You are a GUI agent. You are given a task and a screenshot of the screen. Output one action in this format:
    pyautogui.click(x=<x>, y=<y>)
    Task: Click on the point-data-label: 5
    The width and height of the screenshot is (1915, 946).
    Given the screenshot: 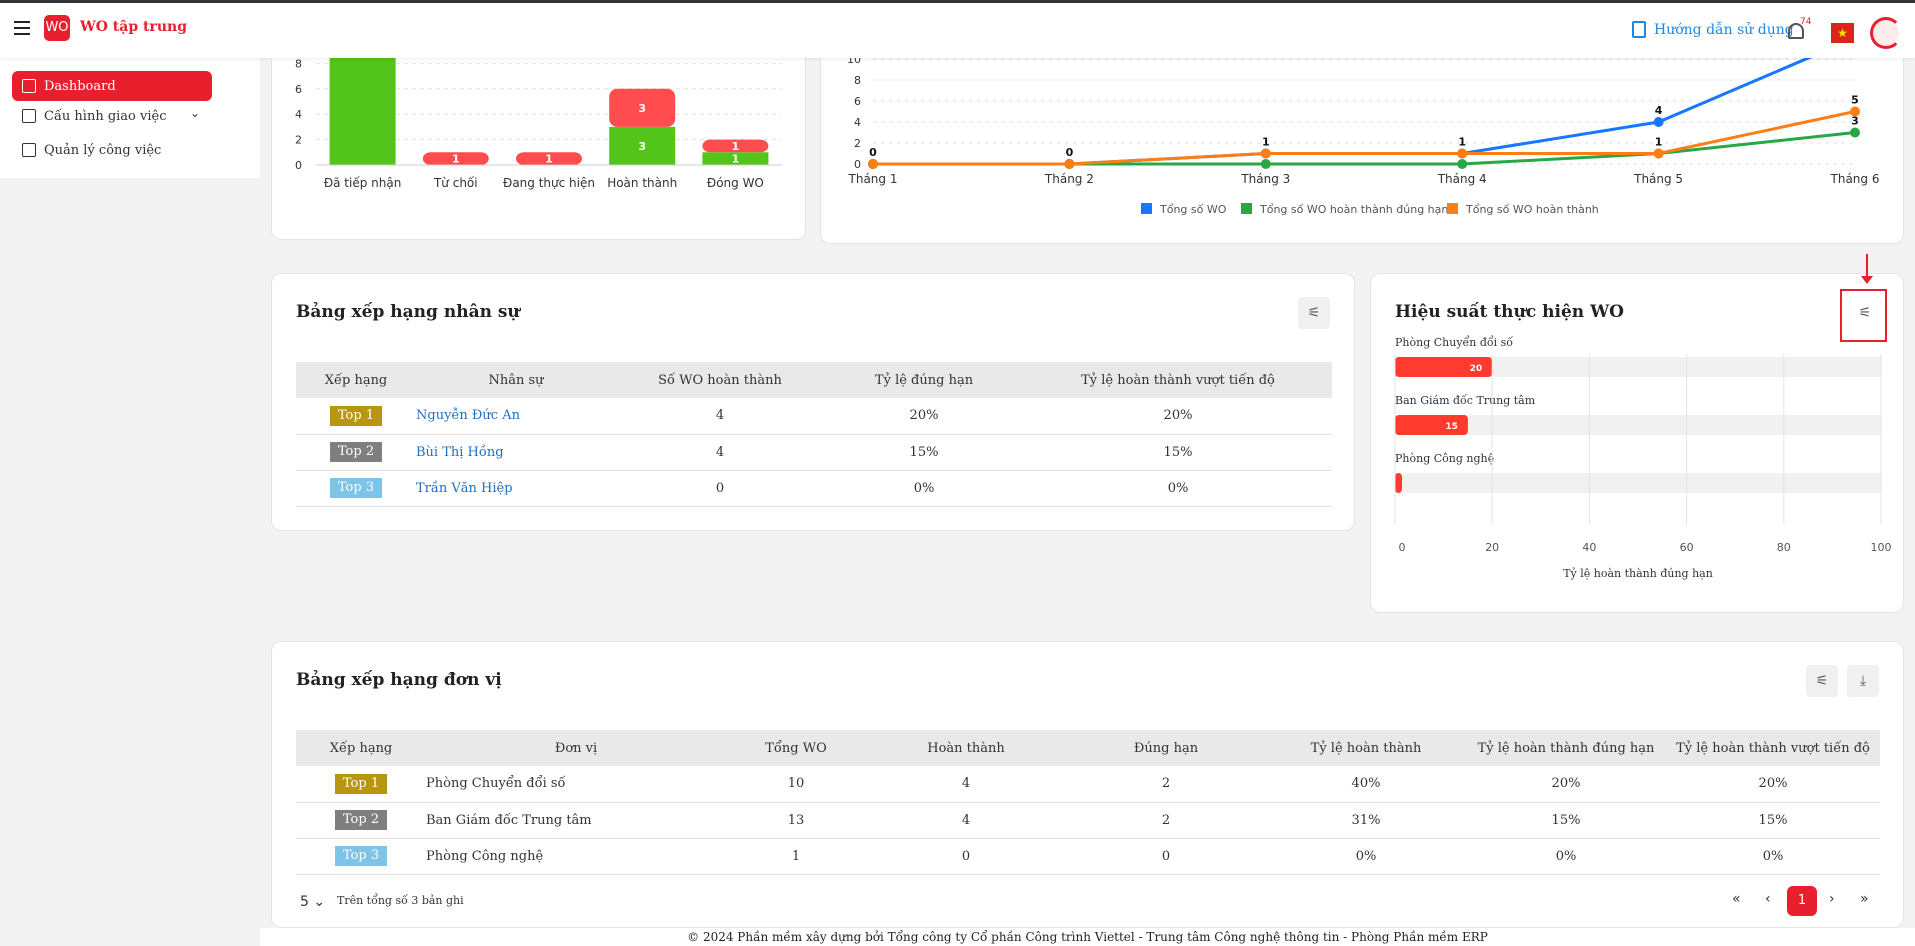 What is the action you would take?
    pyautogui.click(x=1855, y=100)
    